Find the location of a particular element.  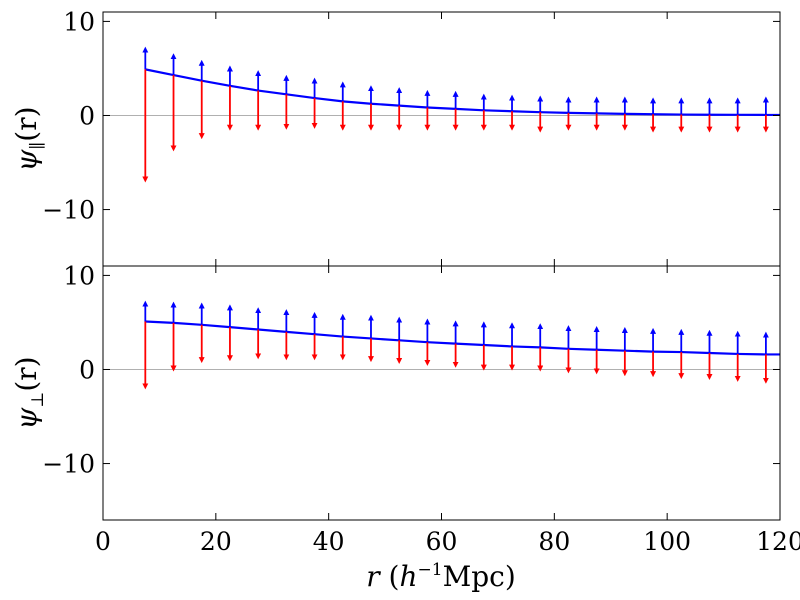

x-axis: 0 20 40 60 80 100 120 r (h−1Mpc) is located at coordinates (447, 560).